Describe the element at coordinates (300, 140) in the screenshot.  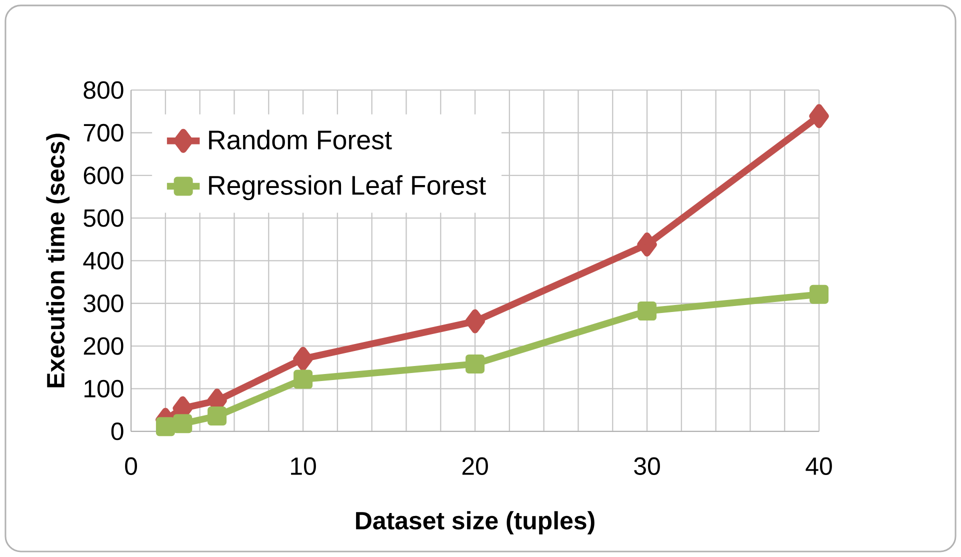
I see `legend-label: Random Forest` at that location.